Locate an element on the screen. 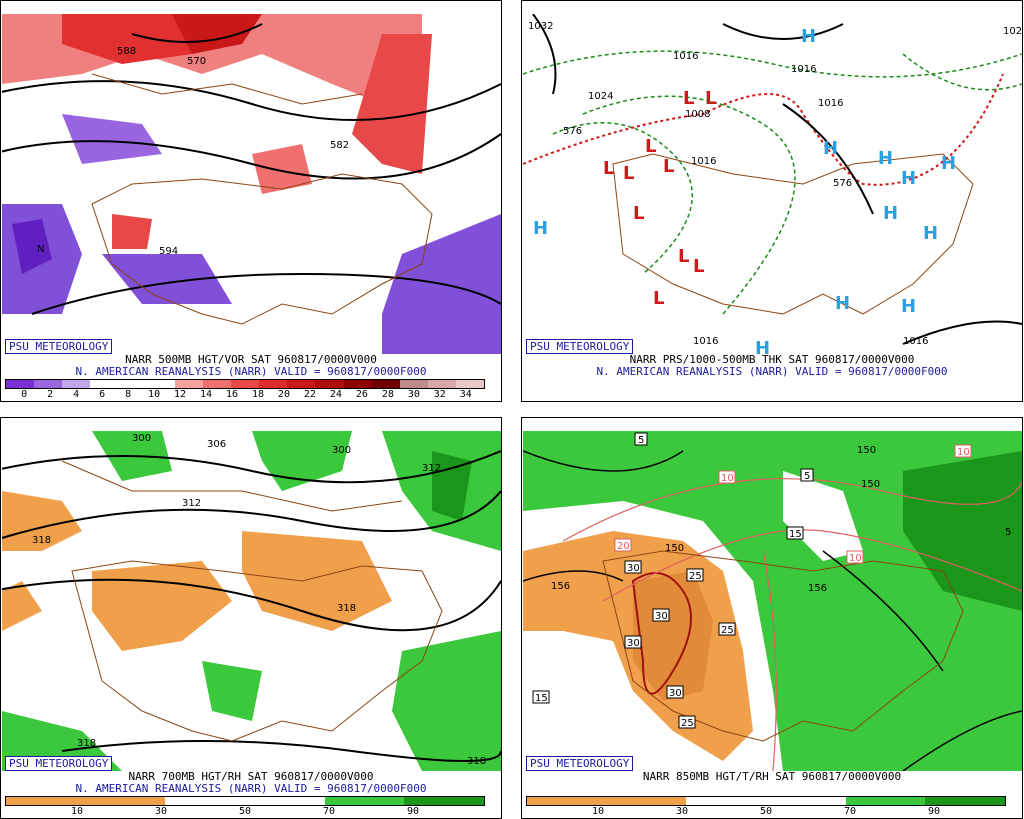 This screenshot has width=1024, height=819. panel-title: NARR 700MB HGT/RH SAT 960817/0000V000 is located at coordinates (251, 776).